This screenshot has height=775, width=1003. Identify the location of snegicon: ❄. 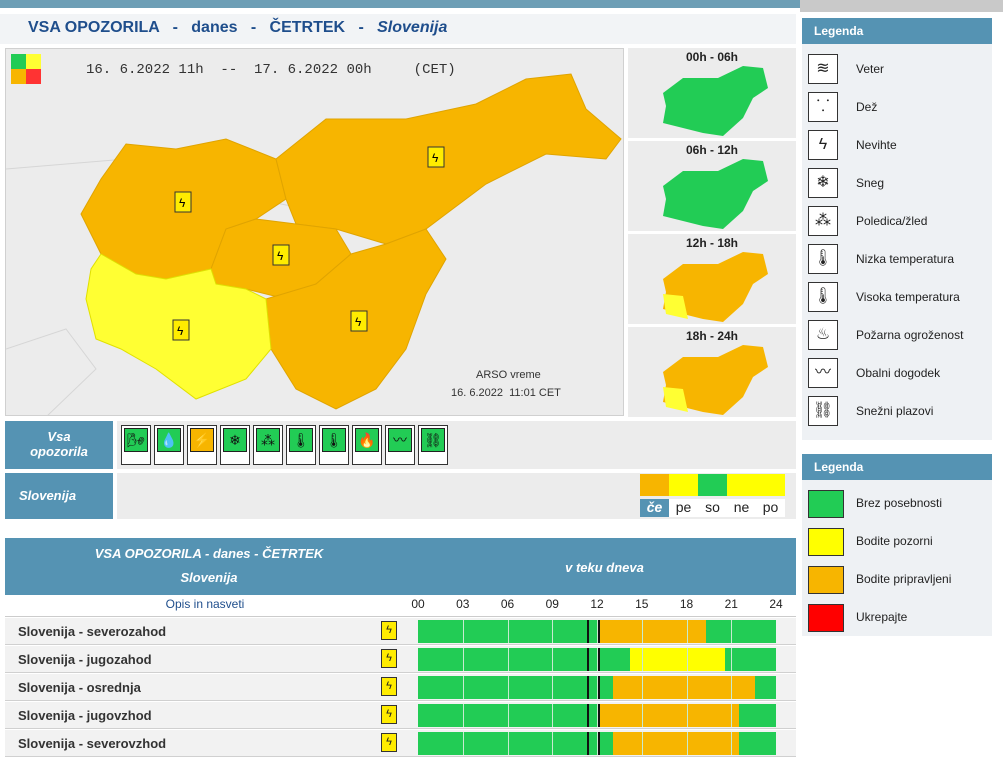
(823, 183).